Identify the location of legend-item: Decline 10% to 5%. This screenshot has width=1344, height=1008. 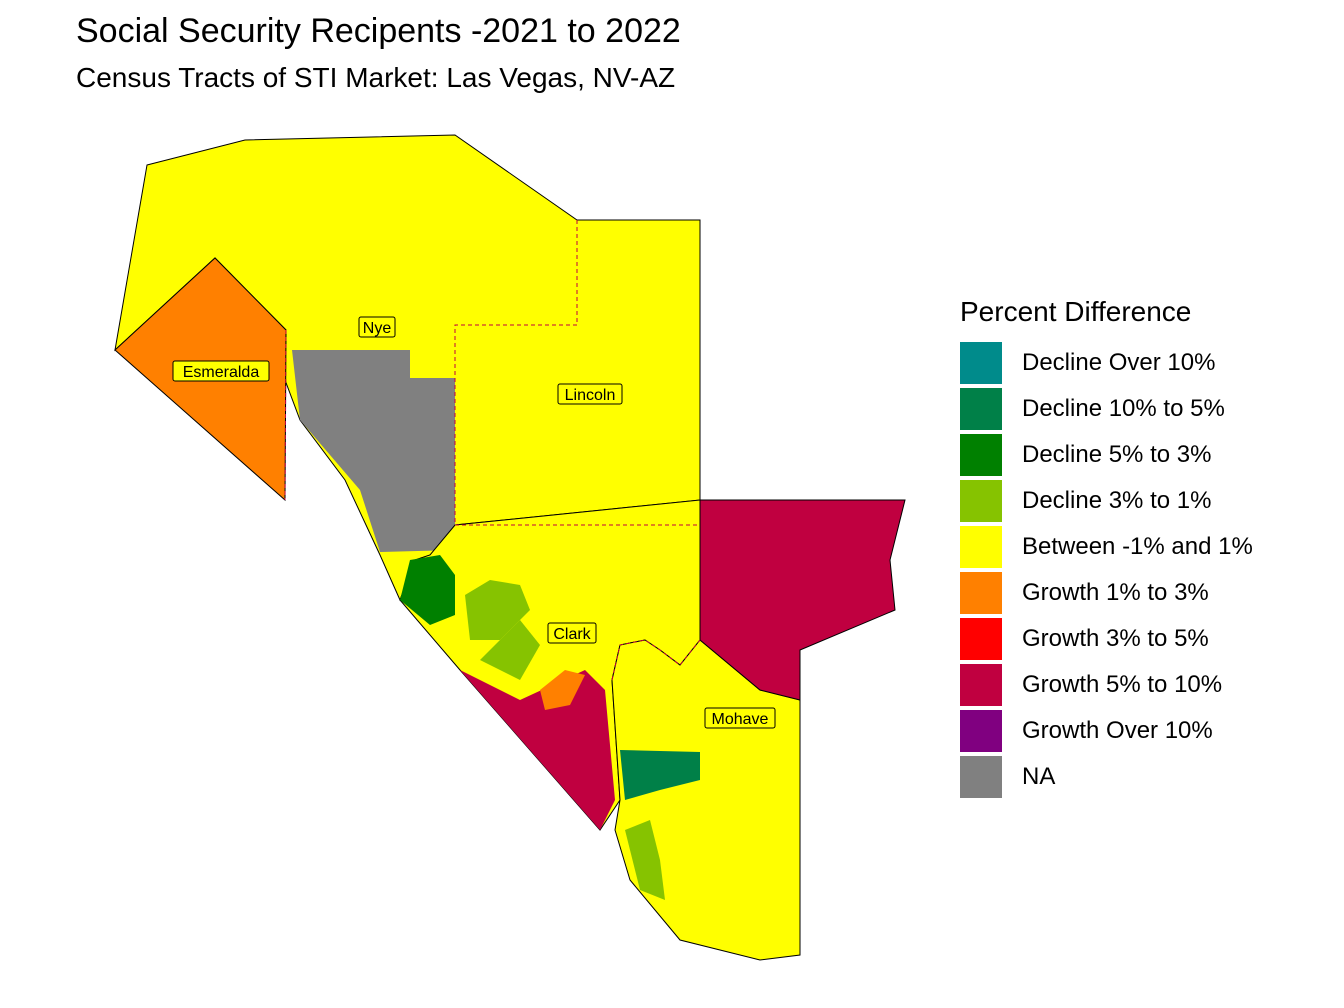
(1106, 409).